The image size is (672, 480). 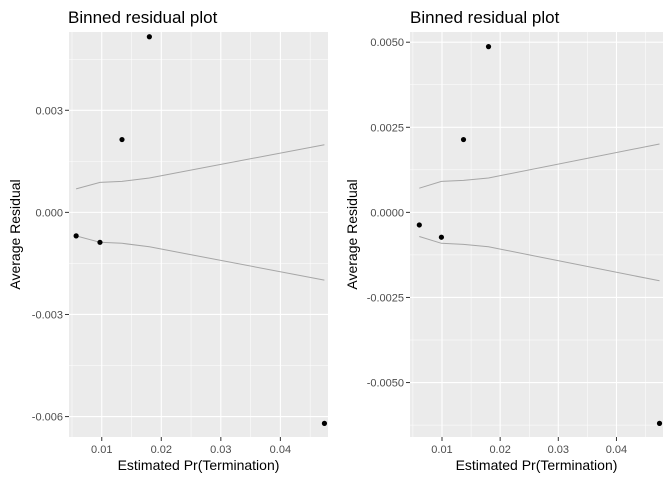 I want to click on y-tick-label: 0.003, so click(x=49, y=111).